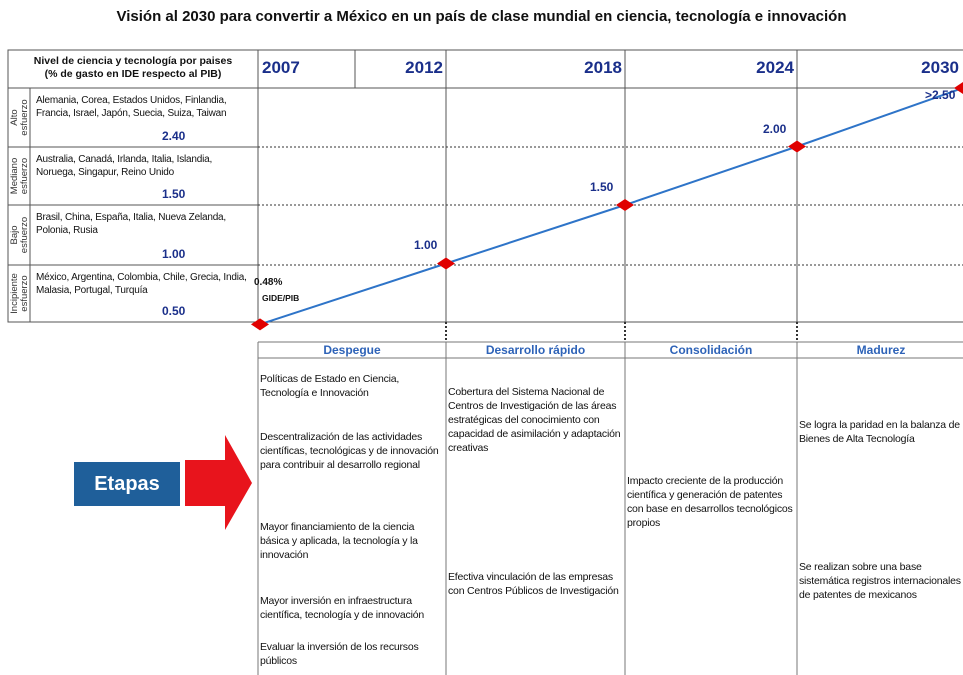 This screenshot has width=963, height=675. I want to click on value-label: >2.50, so click(940, 95).